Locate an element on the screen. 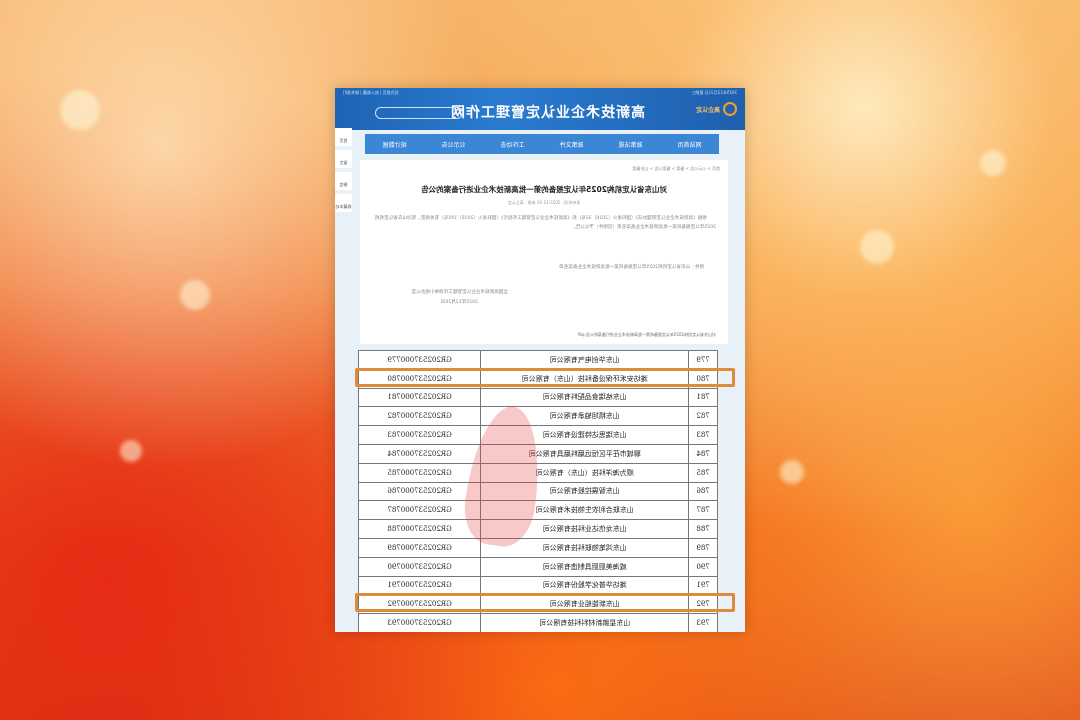 The width and height of the screenshot is (1080, 720). article-meta: 发布时间：2025-12-26 来源：高企认定 is located at coordinates (544, 202).